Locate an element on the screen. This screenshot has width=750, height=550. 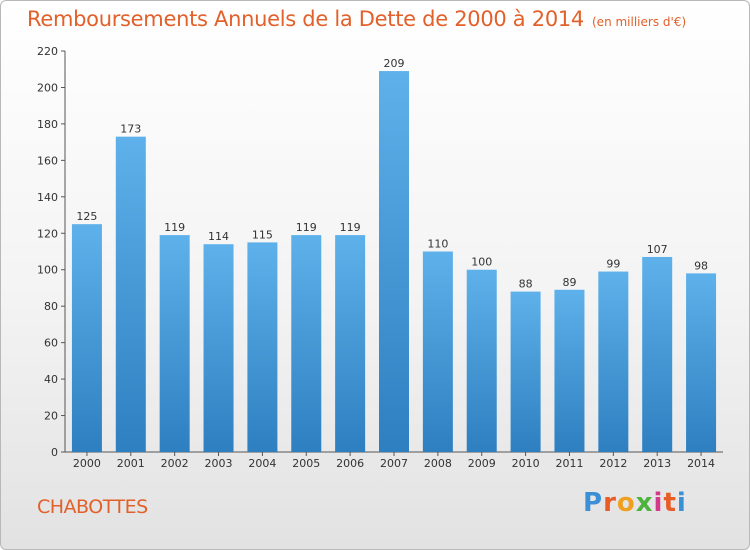
y-tick-label: 80 is located at coordinates (51, 306).